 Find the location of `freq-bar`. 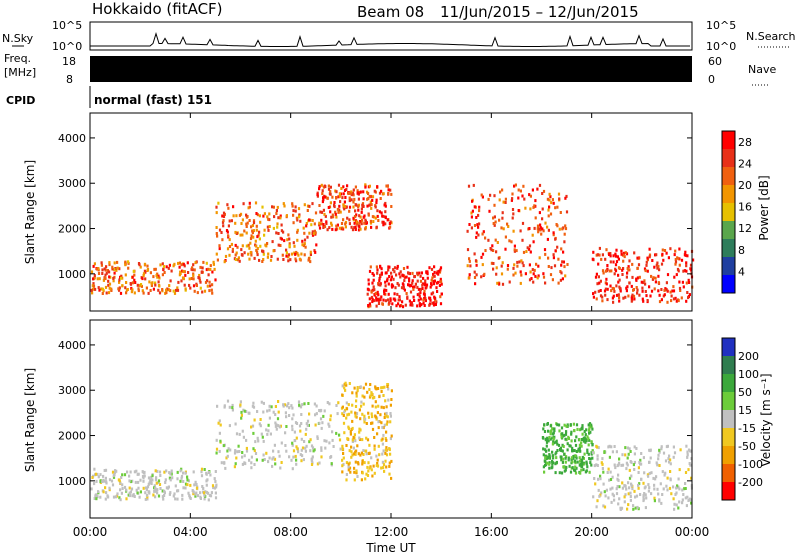

freq-bar is located at coordinates (391, 69).